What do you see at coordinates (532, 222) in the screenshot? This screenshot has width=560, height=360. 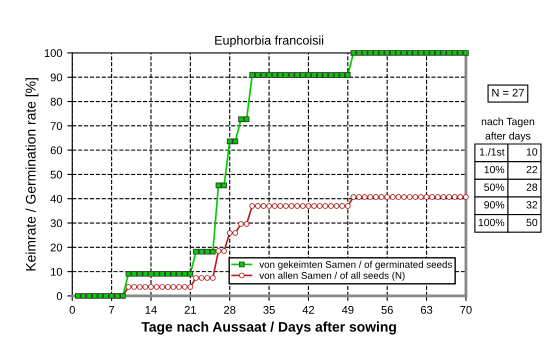 I see `text: 50` at bounding box center [532, 222].